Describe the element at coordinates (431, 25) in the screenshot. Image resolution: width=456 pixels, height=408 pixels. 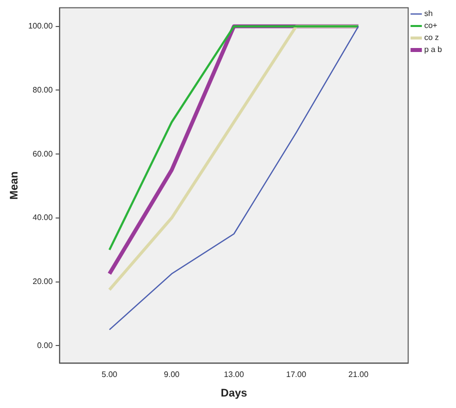
I see `legend-label: co+` at that location.